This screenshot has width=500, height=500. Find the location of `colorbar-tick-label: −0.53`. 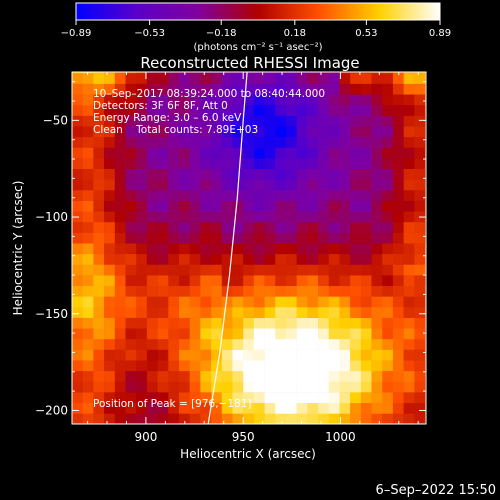

colorbar-tick-label: −0.53 is located at coordinates (149, 33).